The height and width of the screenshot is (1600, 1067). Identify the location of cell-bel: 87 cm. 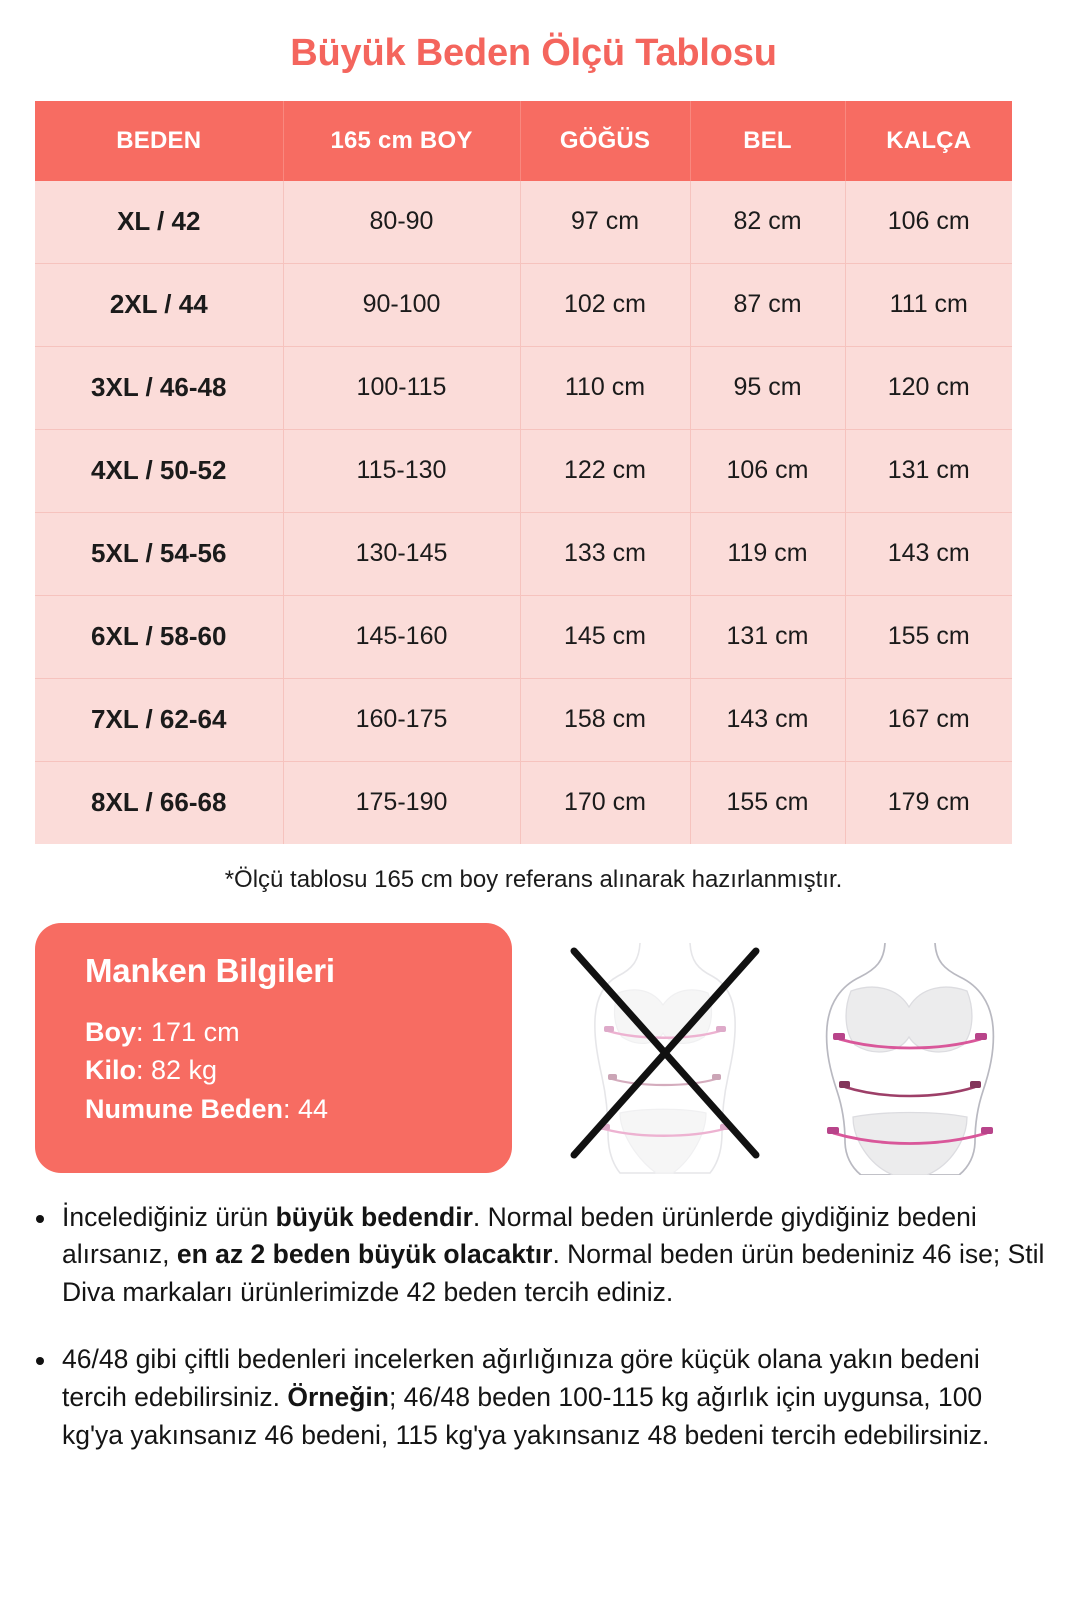
(768, 305).